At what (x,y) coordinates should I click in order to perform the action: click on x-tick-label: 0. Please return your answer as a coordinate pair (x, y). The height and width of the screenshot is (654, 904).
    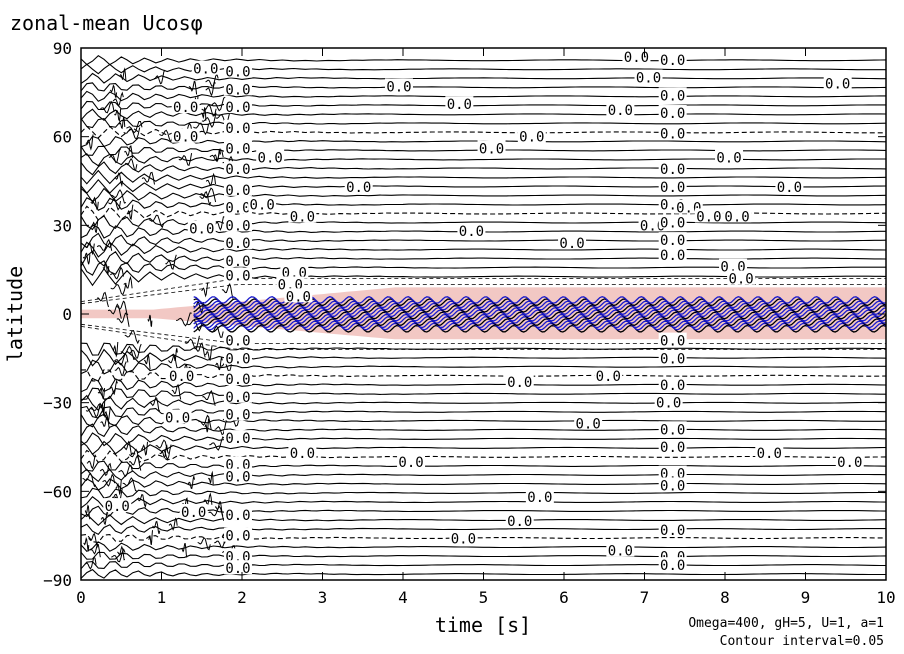
    Looking at the image, I should click on (81, 597).